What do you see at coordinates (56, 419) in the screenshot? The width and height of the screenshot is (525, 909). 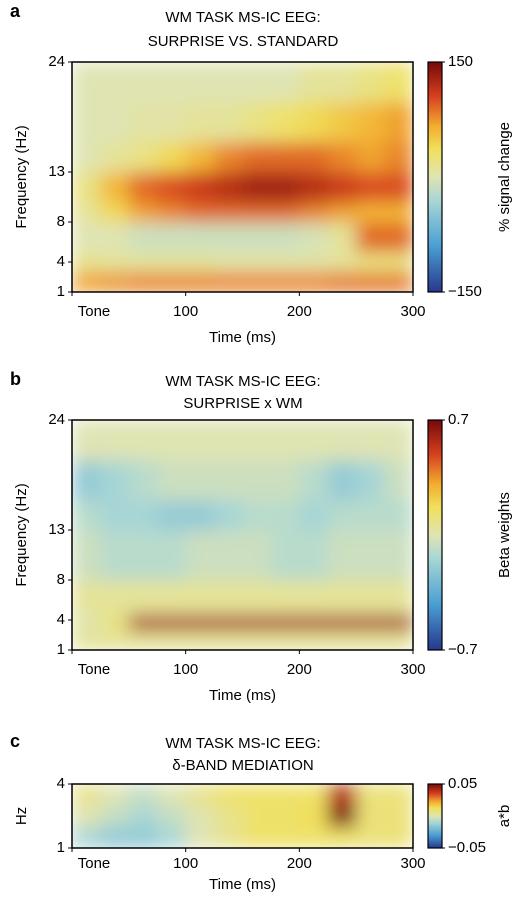 I see `y-tick-label: 24` at bounding box center [56, 419].